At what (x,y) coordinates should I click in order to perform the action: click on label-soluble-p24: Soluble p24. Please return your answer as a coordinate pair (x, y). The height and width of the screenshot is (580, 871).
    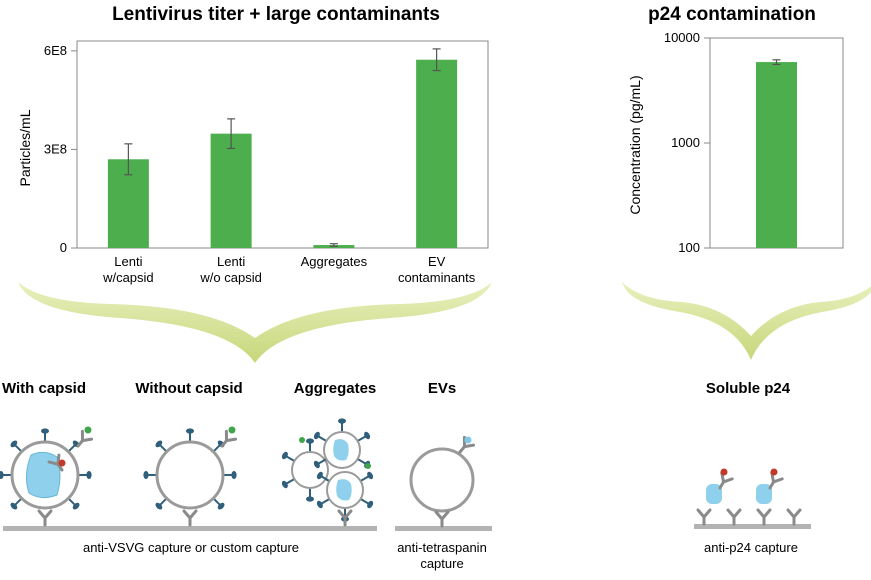
    Looking at the image, I should click on (748, 388).